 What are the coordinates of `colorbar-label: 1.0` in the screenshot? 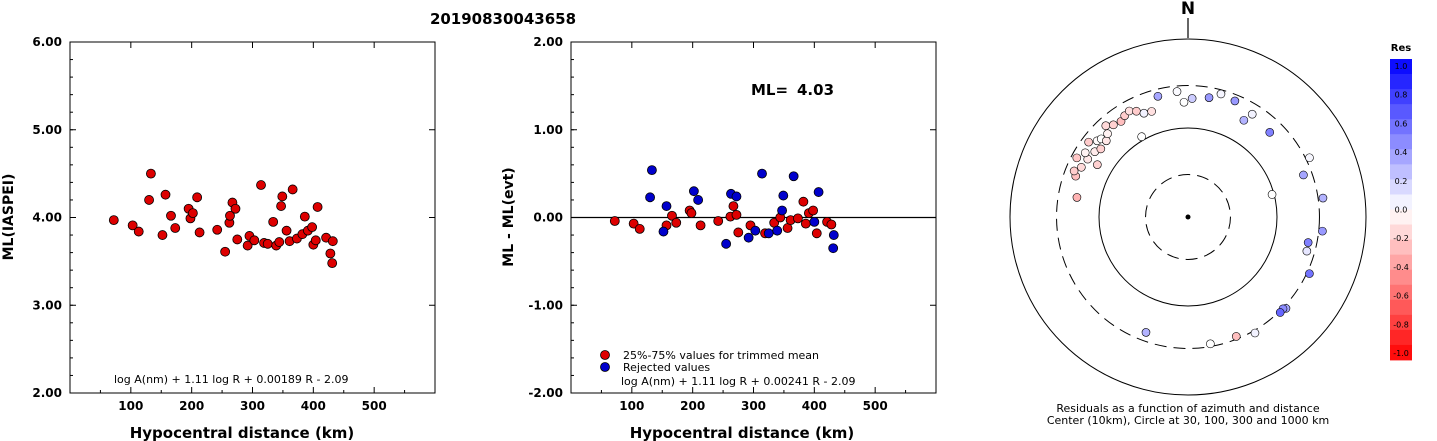 It's located at (1401, 66).